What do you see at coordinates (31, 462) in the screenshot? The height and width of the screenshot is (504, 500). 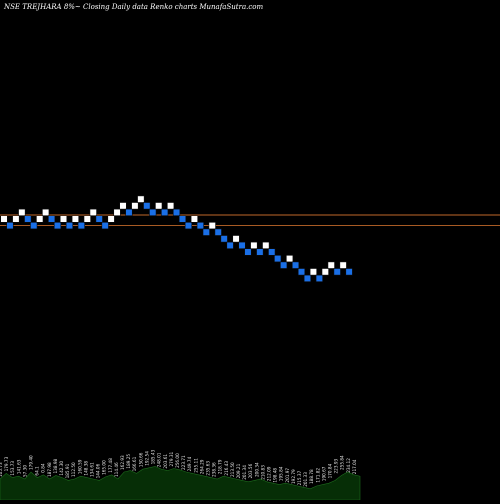 I see `volume-label: 179.40` at bounding box center [31, 462].